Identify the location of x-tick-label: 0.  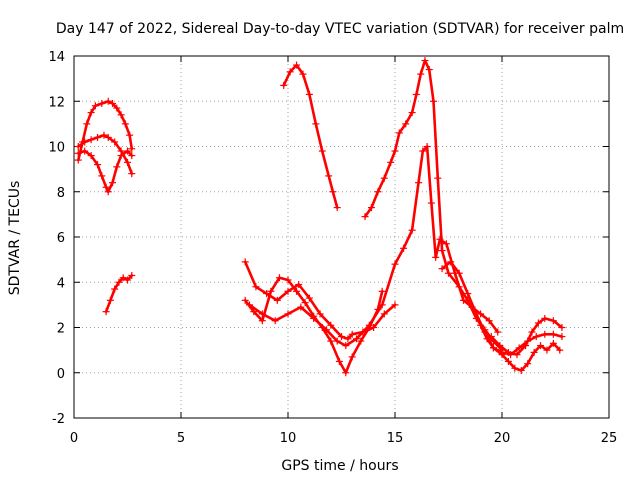
(74, 438).